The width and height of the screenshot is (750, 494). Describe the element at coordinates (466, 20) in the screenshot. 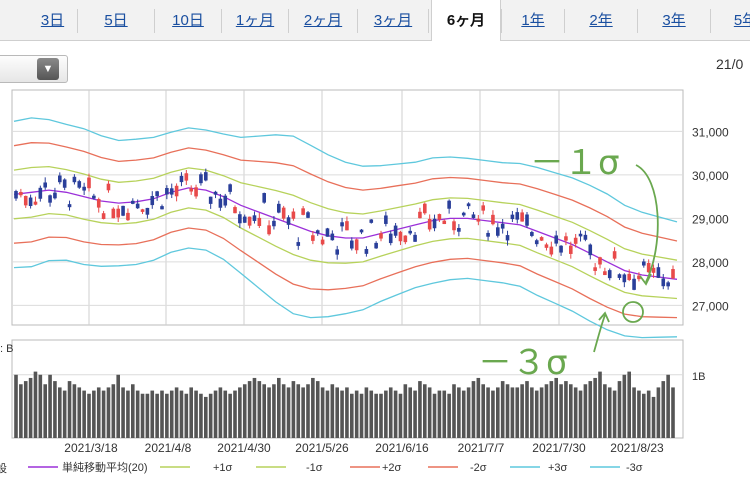

I see `tab-6: 6ヶ月` at that location.